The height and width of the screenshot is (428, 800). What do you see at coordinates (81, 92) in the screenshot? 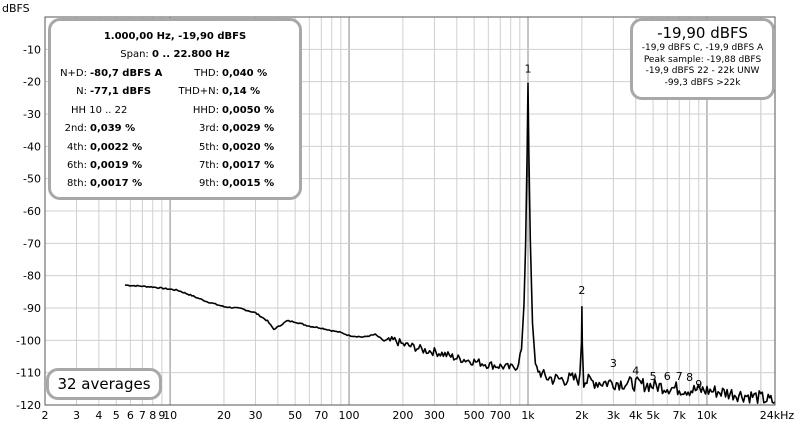
I see `noise-label: N:` at bounding box center [81, 92].